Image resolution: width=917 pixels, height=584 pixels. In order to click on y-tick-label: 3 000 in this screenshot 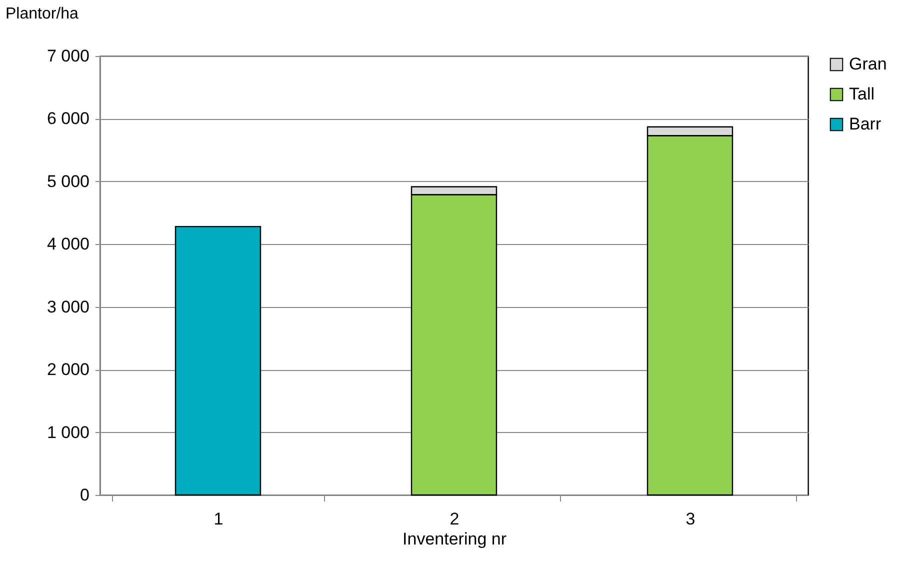, I will do `click(68, 306)`.